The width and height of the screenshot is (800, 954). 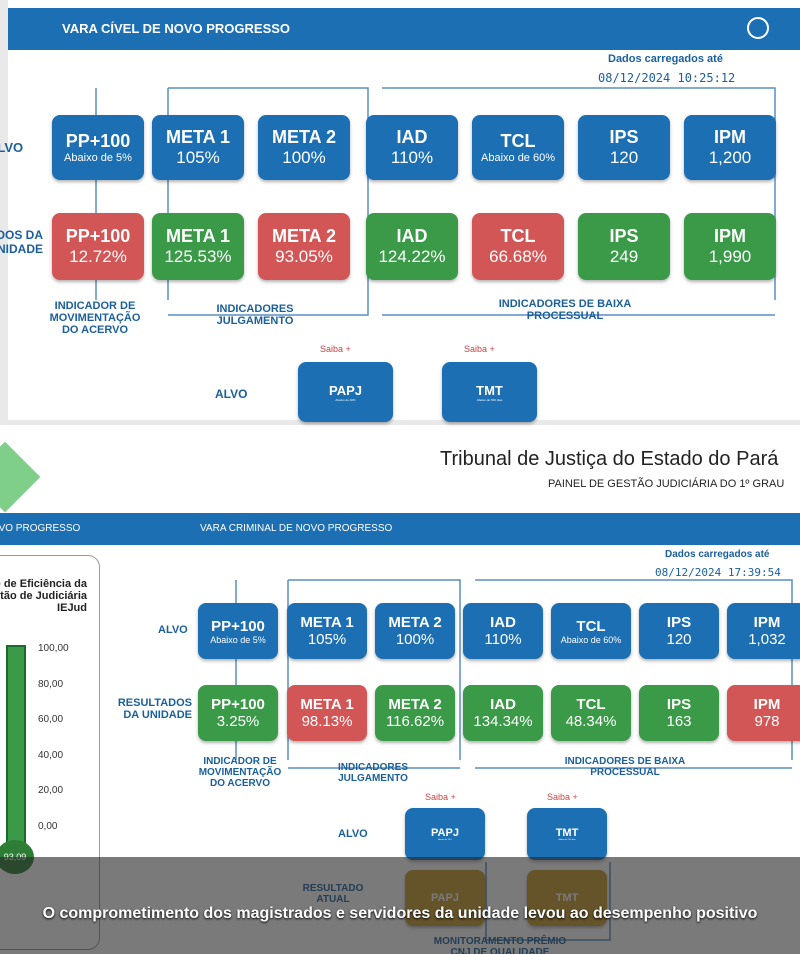 What do you see at coordinates (767, 721) in the screenshot?
I see `box-value: 978` at bounding box center [767, 721].